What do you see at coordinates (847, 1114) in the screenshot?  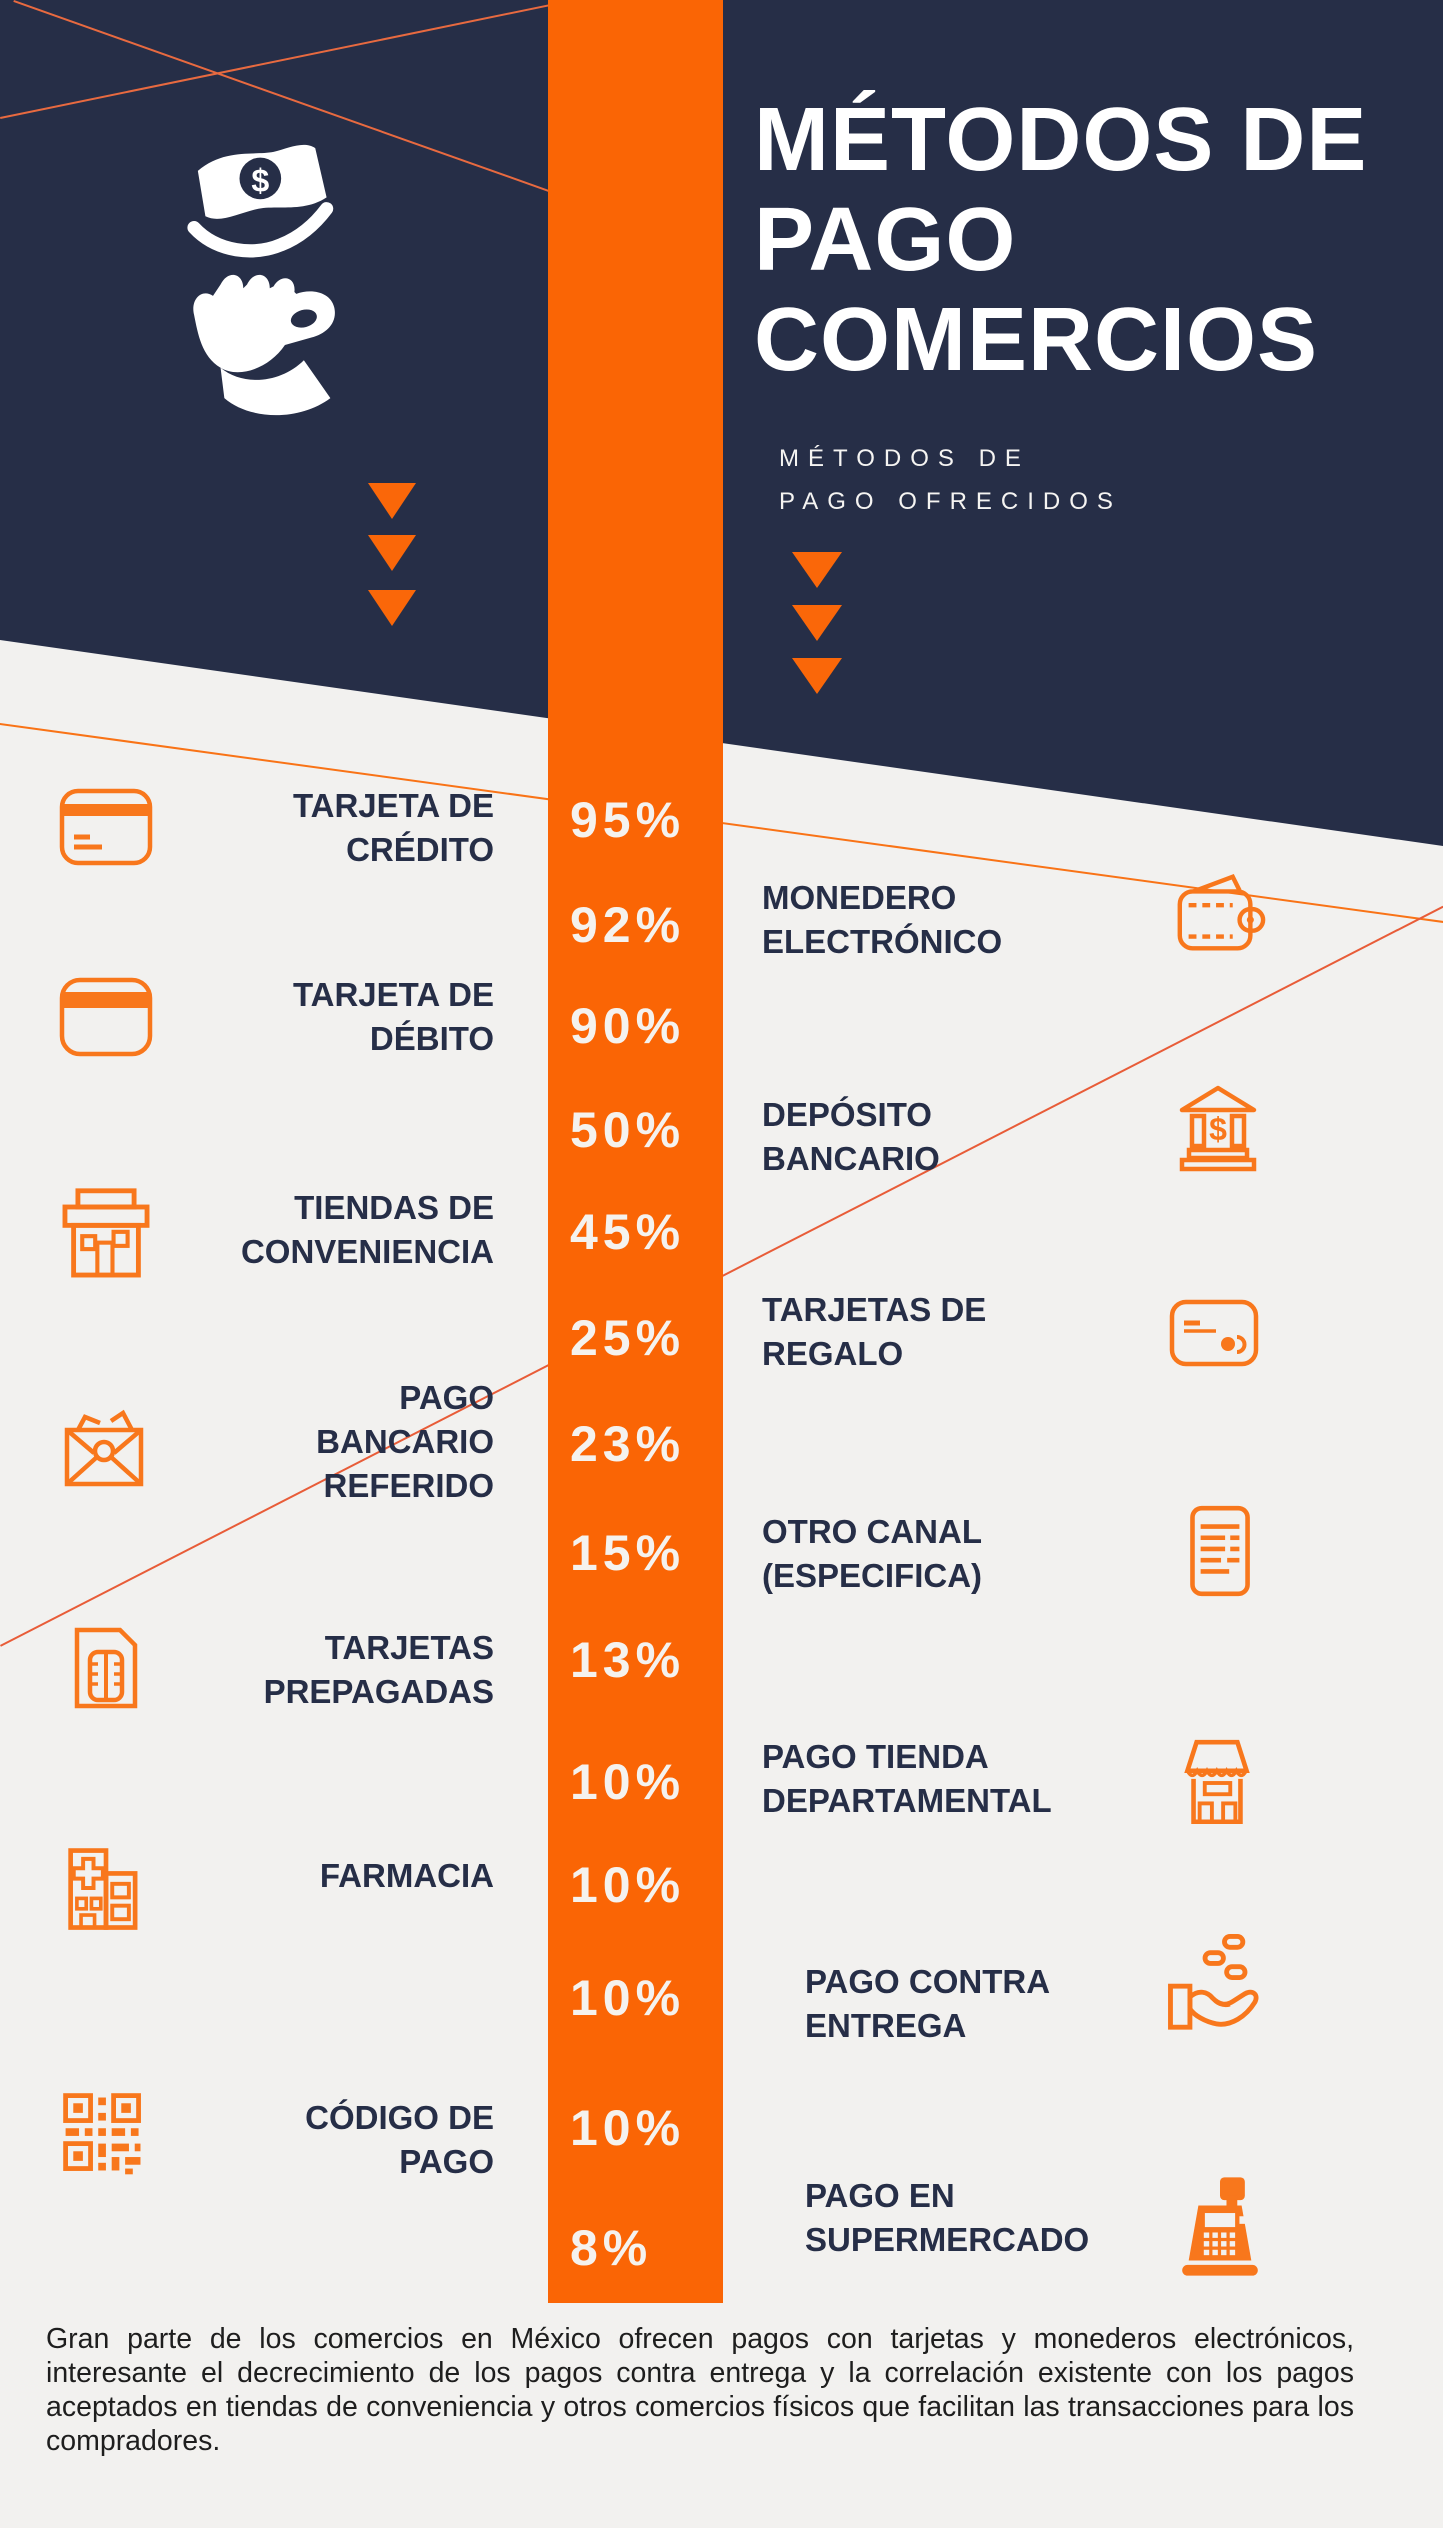 I see `method-label-line: DEPÓSITO` at bounding box center [847, 1114].